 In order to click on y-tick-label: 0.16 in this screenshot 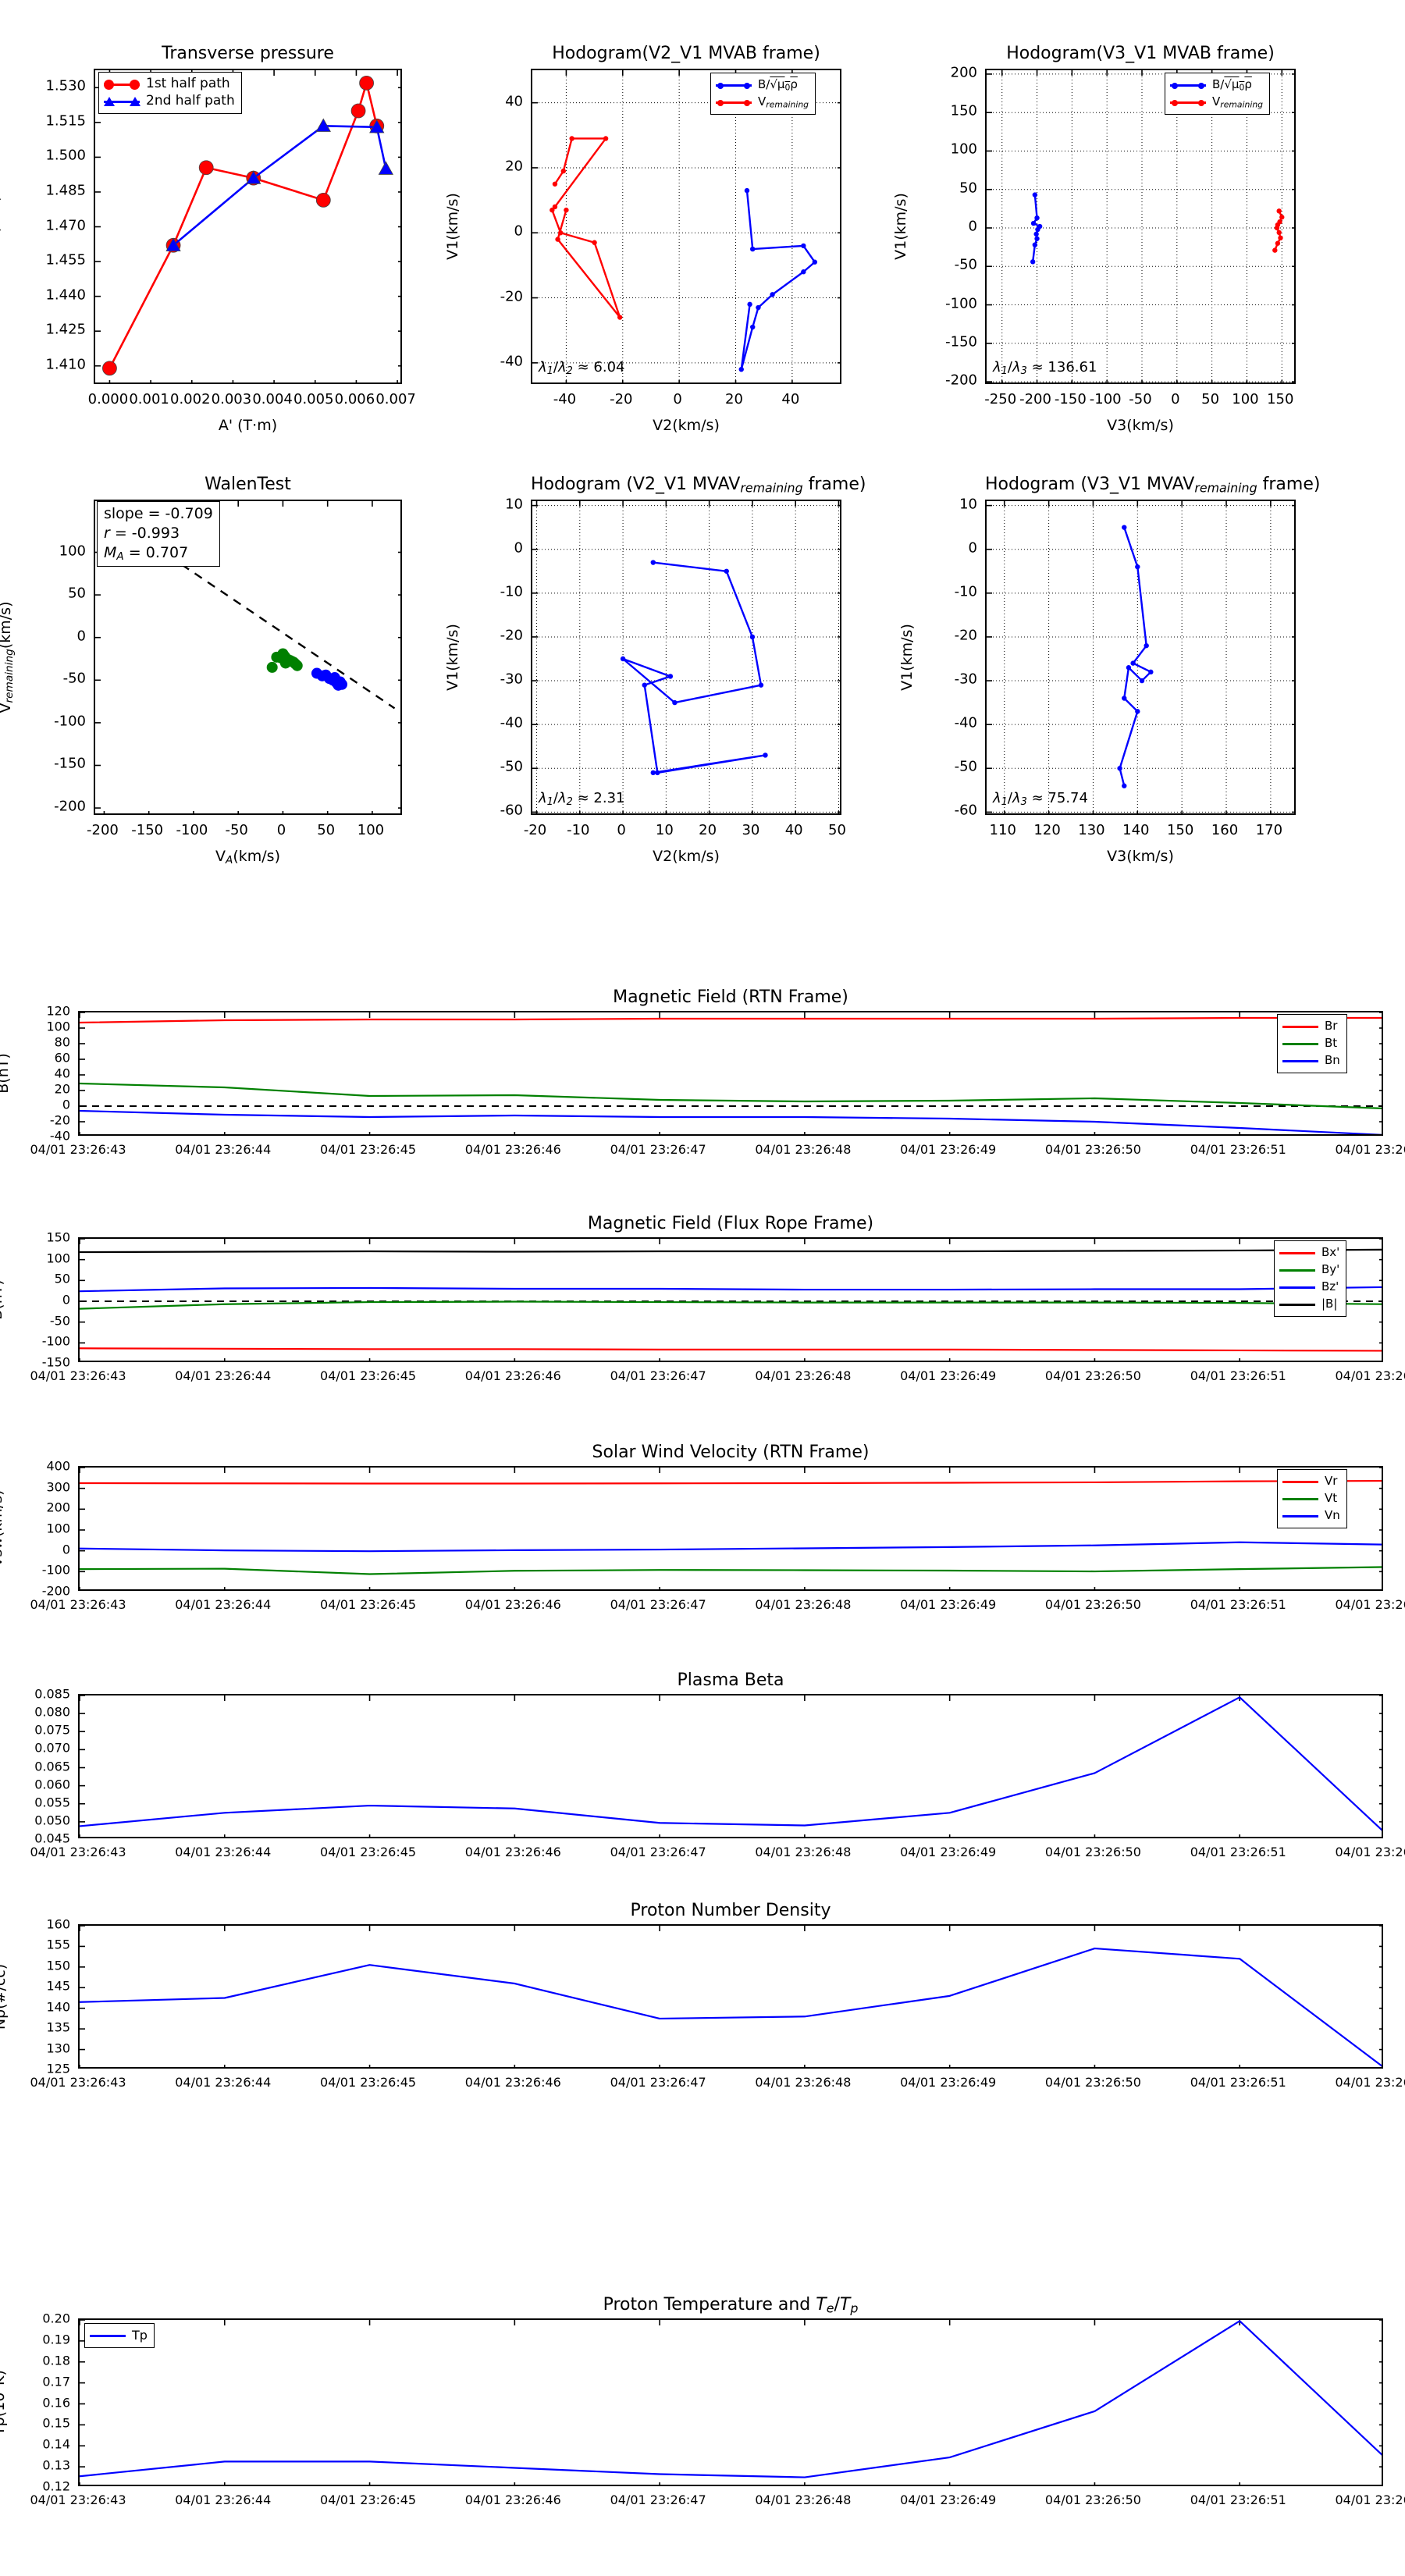, I will do `click(56, 2402)`.